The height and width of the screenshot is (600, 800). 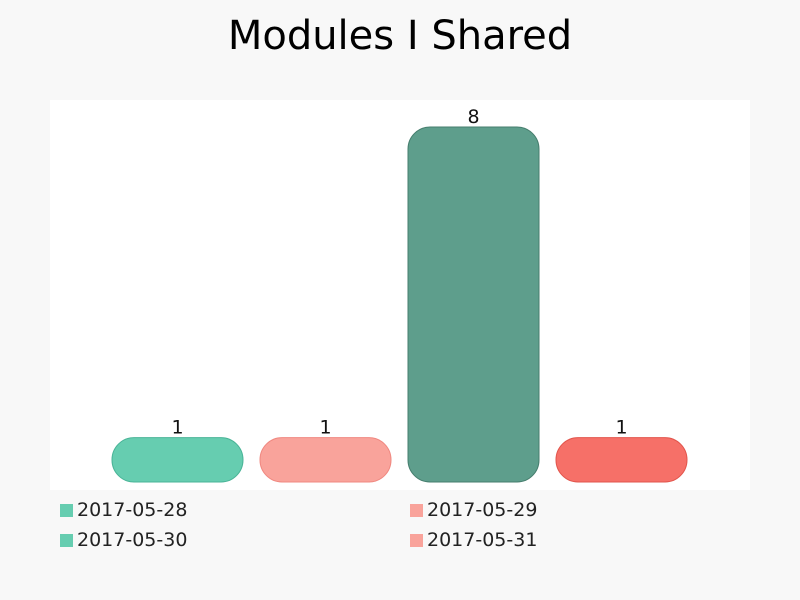 I want to click on legend-item-2017-05-28: 2017-05-28, so click(x=123, y=510).